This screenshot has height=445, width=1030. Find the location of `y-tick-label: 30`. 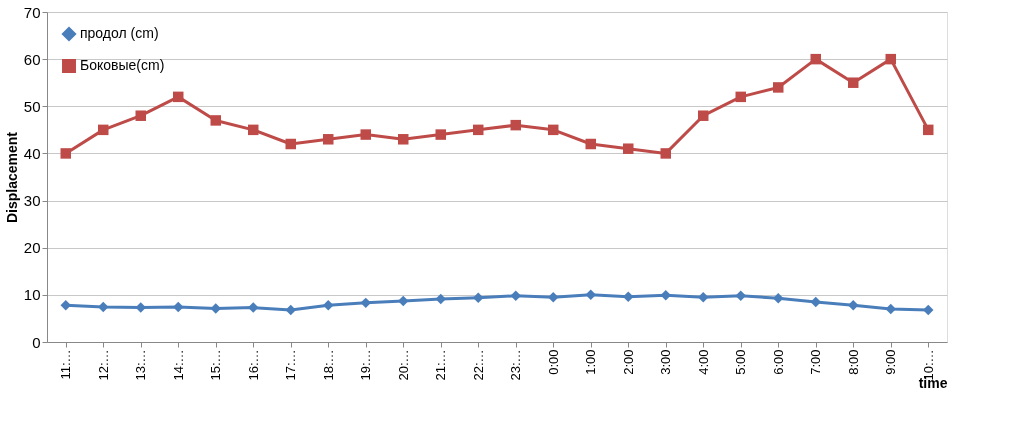

y-tick-label: 30 is located at coordinates (32, 201).